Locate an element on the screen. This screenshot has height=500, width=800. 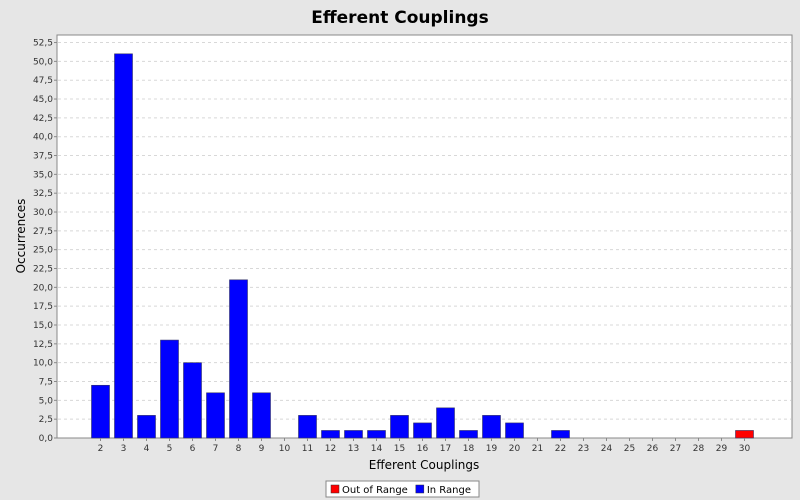
y-tick-label: 32,5 is located at coordinates (43, 194).